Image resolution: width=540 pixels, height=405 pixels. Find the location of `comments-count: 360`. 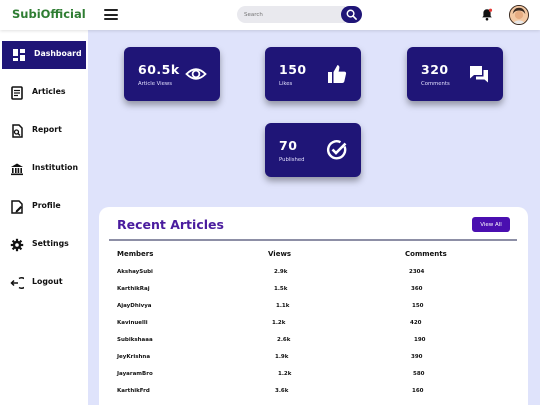

comments-count: 360 is located at coordinates (417, 289).